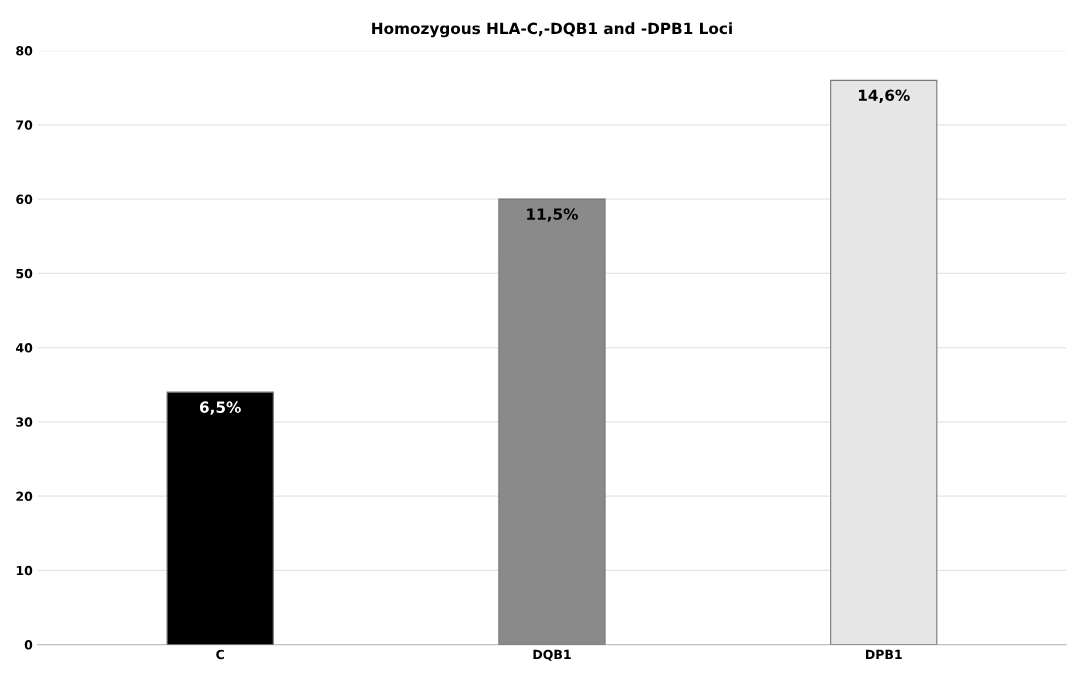  What do you see at coordinates (552, 655) in the screenshot?
I see `x-tick-label: DQB1` at bounding box center [552, 655].